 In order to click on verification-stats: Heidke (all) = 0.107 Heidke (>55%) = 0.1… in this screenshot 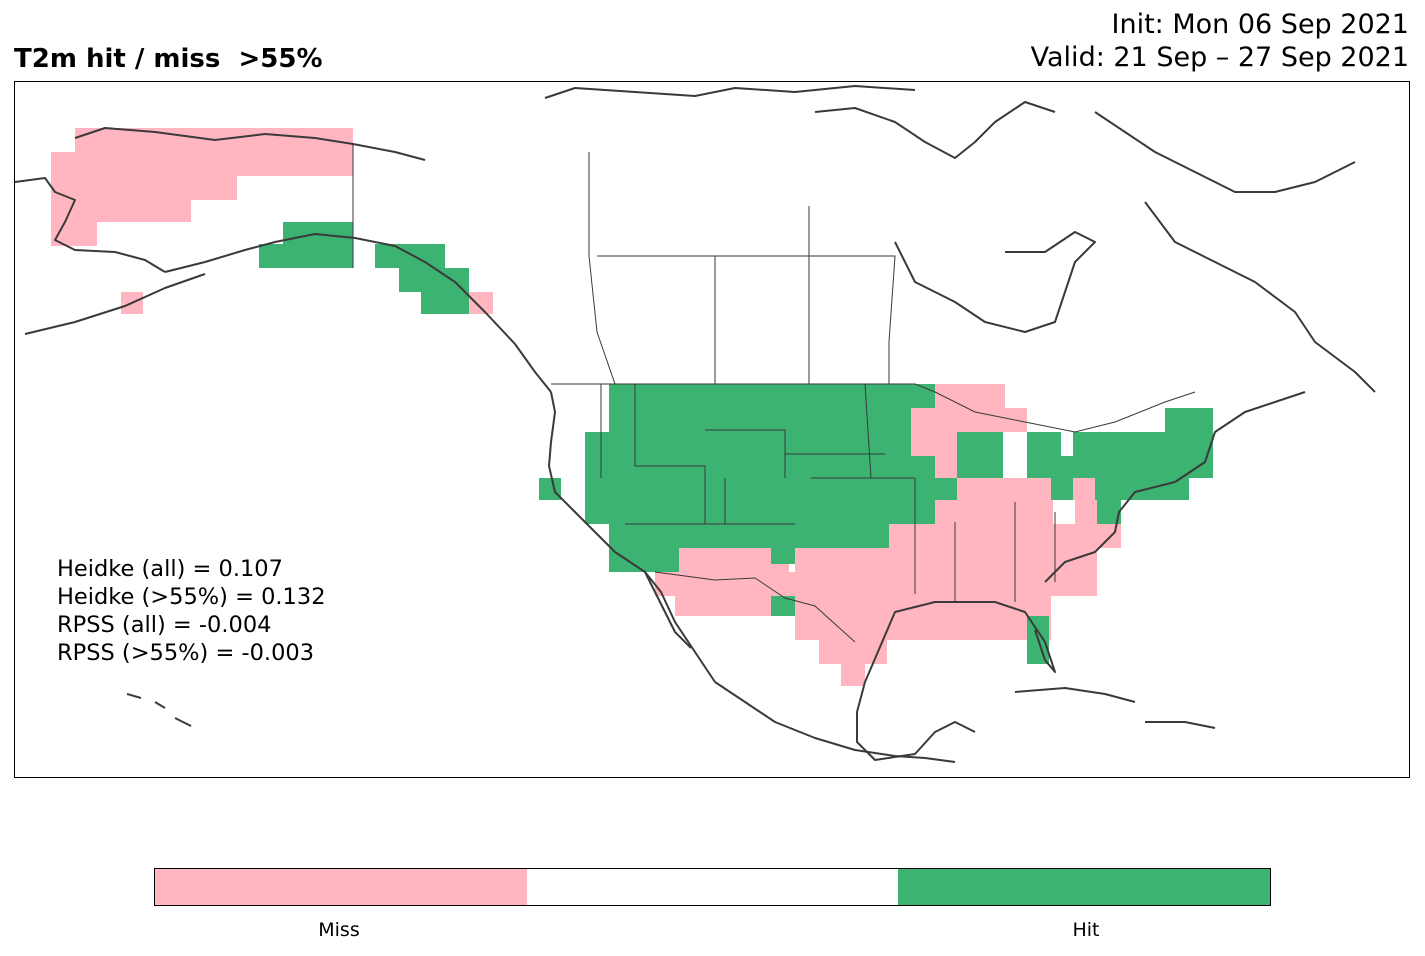, I will do `click(191, 611)`.